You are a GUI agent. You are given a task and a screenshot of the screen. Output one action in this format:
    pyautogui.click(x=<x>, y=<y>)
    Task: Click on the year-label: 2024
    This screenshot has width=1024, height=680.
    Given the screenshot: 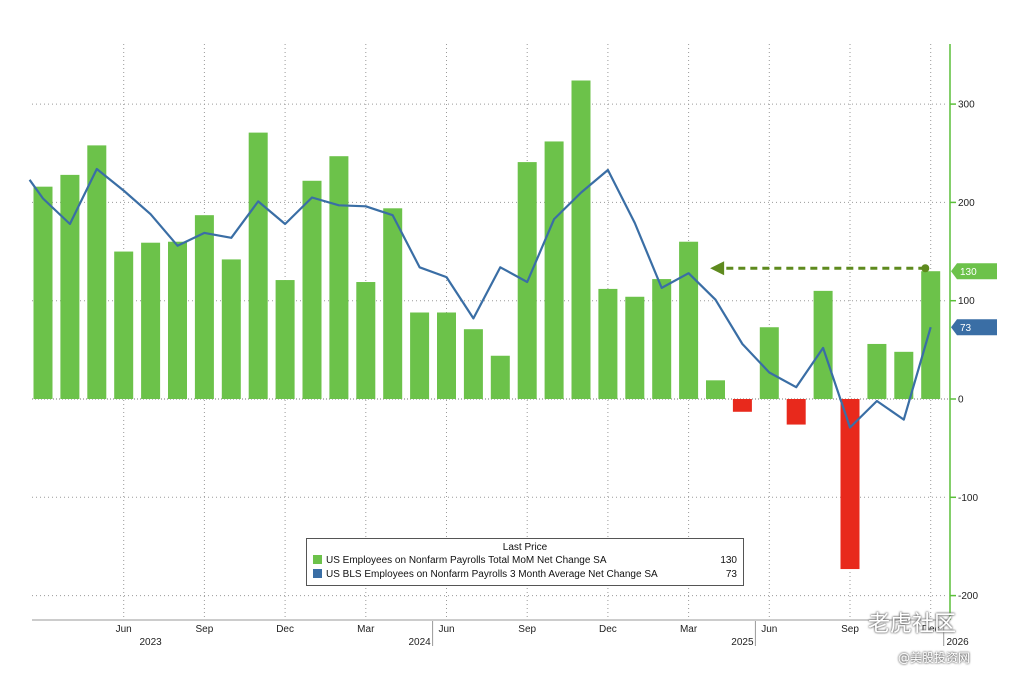 What is the action you would take?
    pyautogui.click(x=419, y=642)
    